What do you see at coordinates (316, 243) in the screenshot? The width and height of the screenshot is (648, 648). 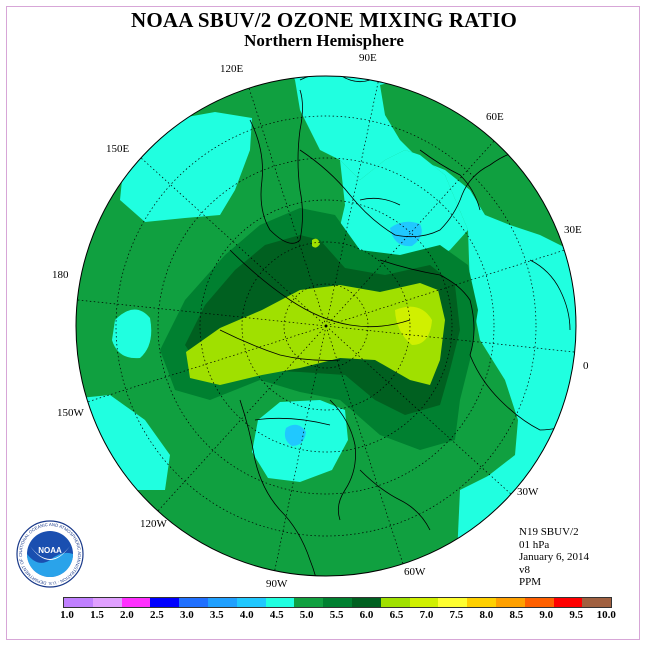 I see `contour-level-6-5-small` at bounding box center [316, 243].